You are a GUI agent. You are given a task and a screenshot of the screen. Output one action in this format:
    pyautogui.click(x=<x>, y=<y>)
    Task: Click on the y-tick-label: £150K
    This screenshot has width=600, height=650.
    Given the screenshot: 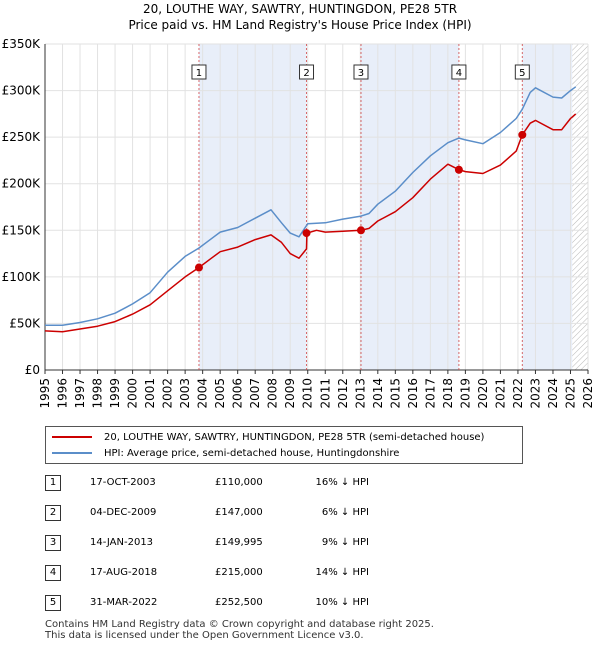 What is the action you would take?
    pyautogui.click(x=22, y=230)
    